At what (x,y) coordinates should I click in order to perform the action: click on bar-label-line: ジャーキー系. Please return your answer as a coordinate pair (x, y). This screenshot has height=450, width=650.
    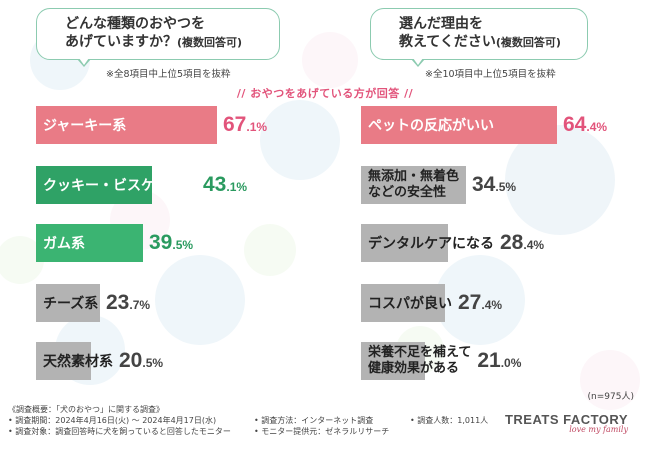
    Looking at the image, I should click on (85, 126).